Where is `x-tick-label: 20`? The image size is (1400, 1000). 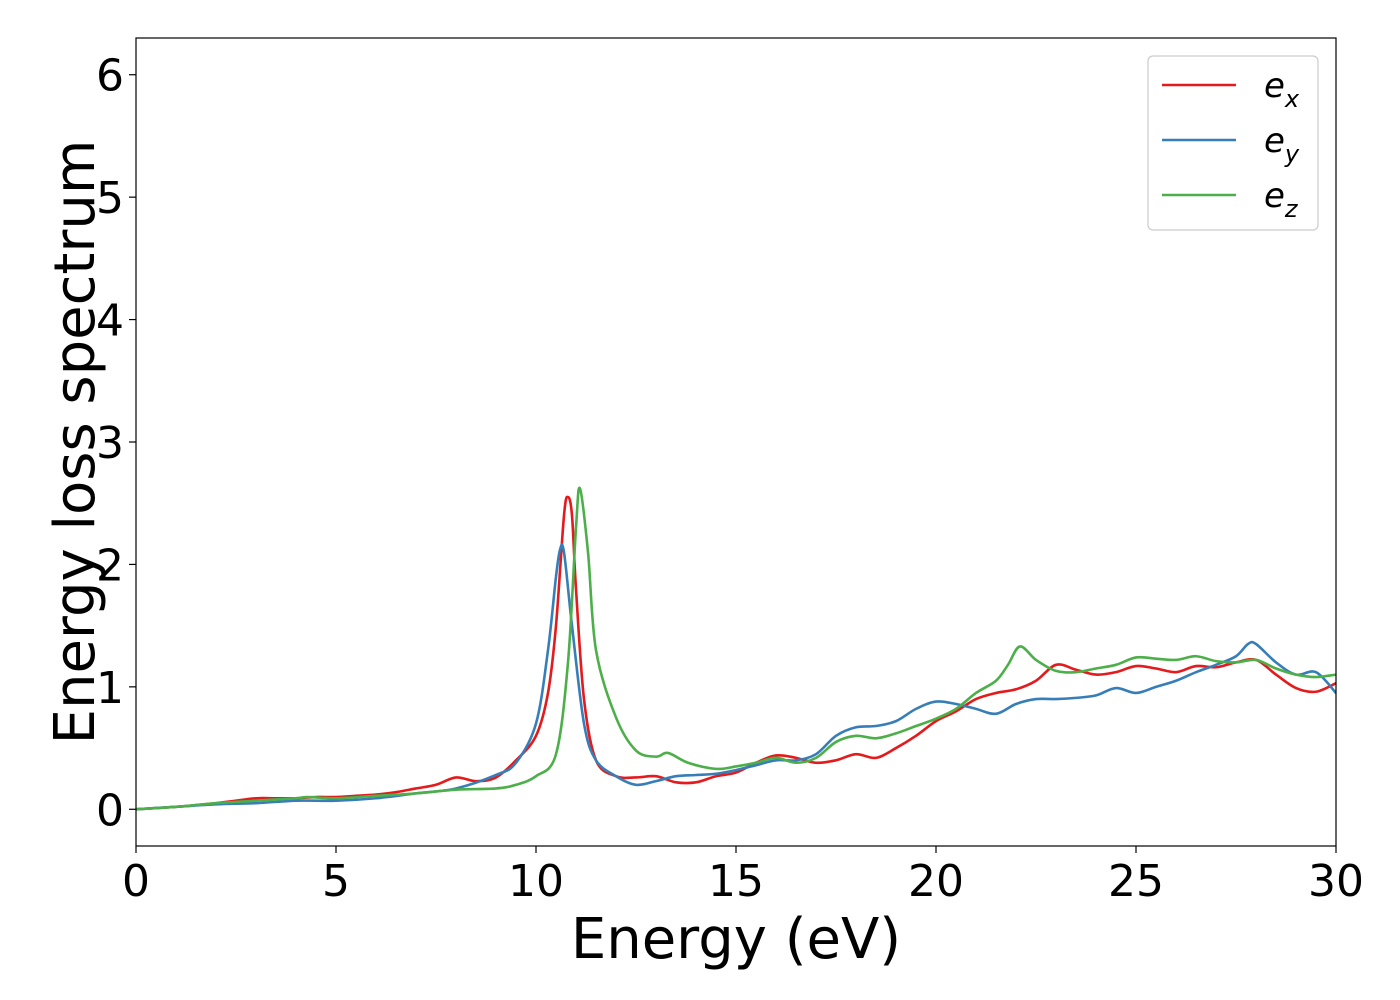 x-tick-label: 20 is located at coordinates (936, 881).